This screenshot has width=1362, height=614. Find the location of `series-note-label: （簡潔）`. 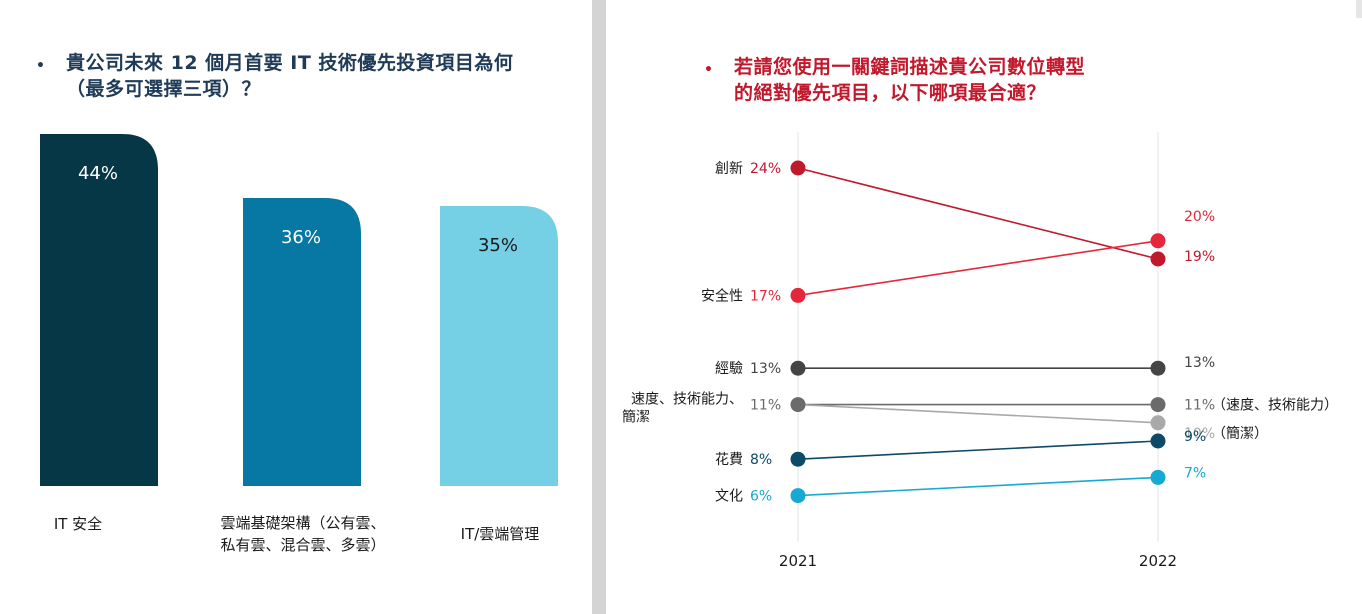

series-note-label: （簡潔） is located at coordinates (1240, 434).